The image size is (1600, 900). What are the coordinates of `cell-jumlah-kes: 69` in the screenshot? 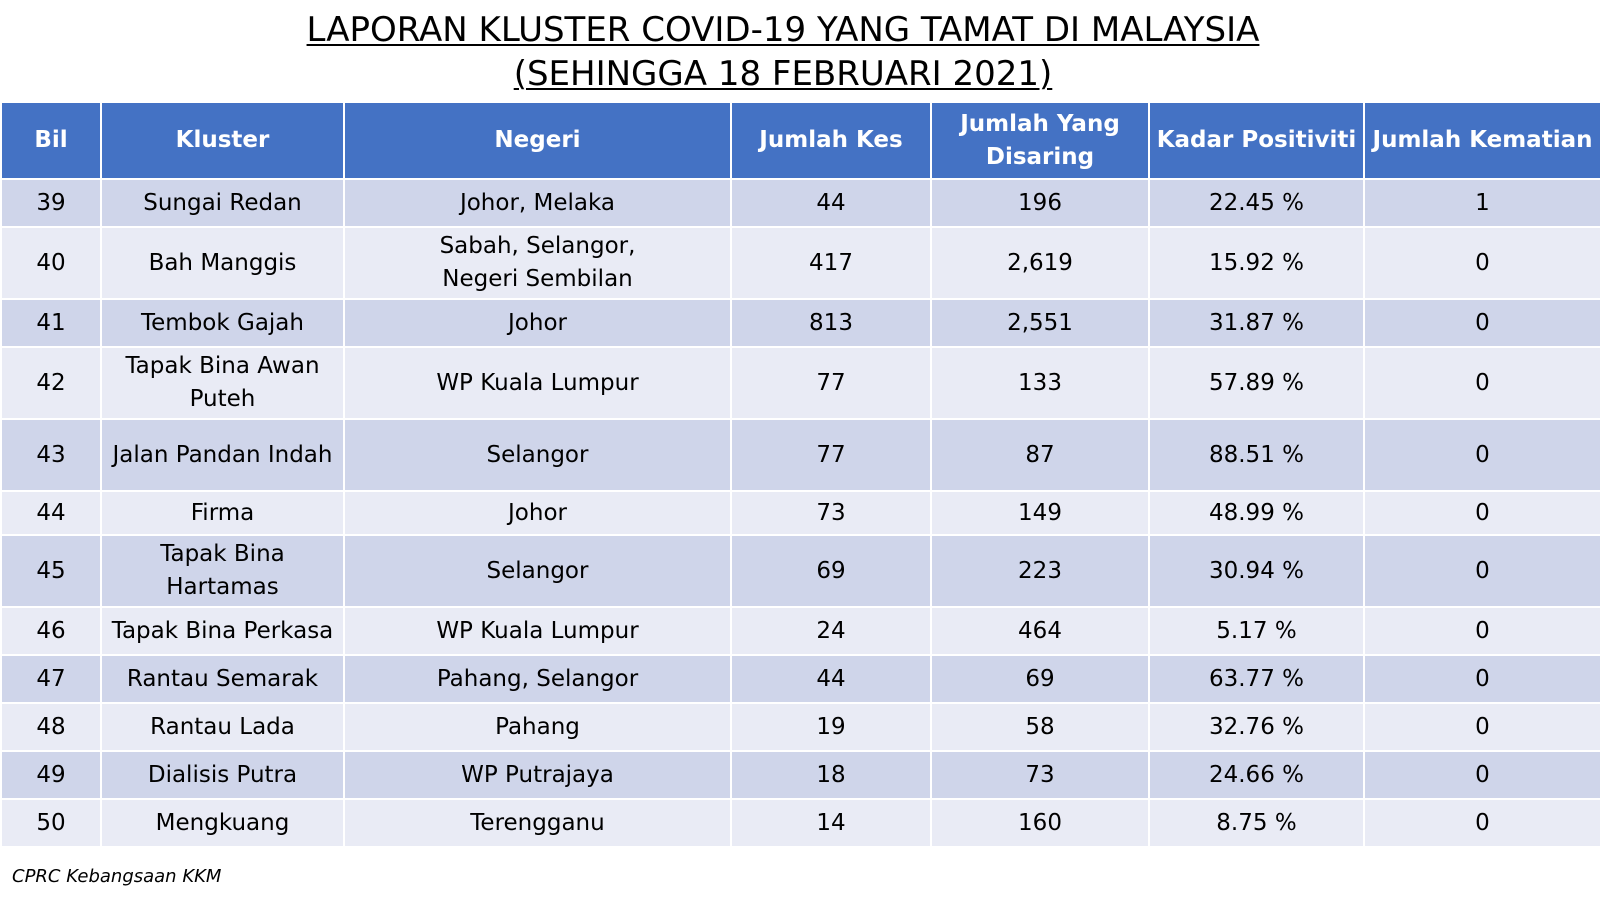 It's located at (831, 571).